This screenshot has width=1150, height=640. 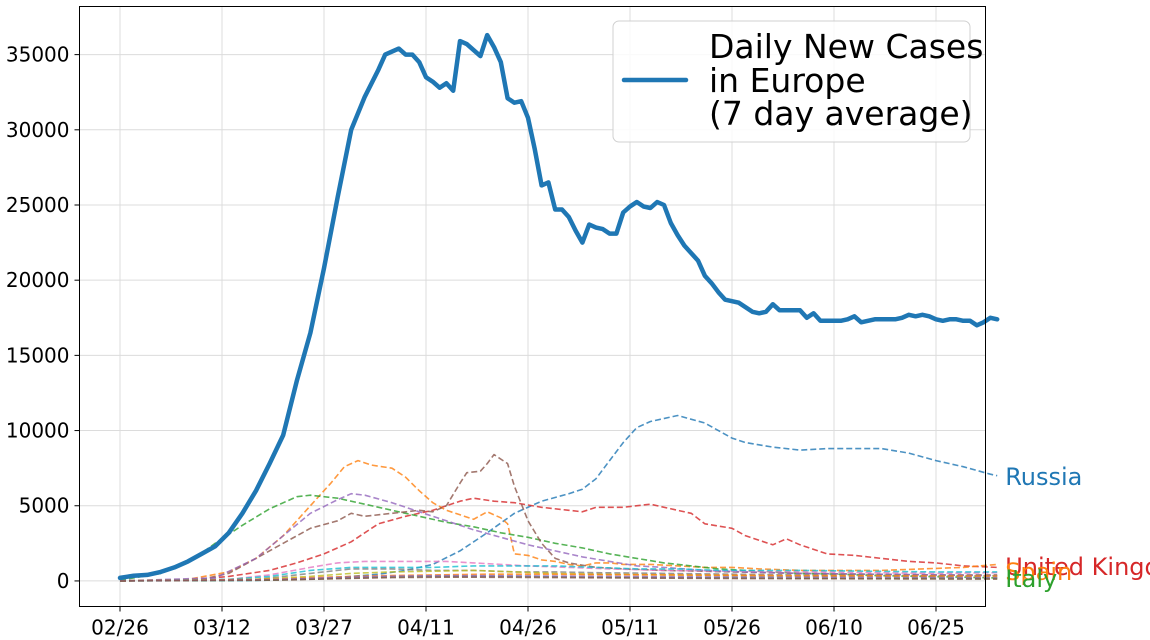 What do you see at coordinates (787, 80) in the screenshot?
I see `legend-entry-line-2: in Europe` at bounding box center [787, 80].